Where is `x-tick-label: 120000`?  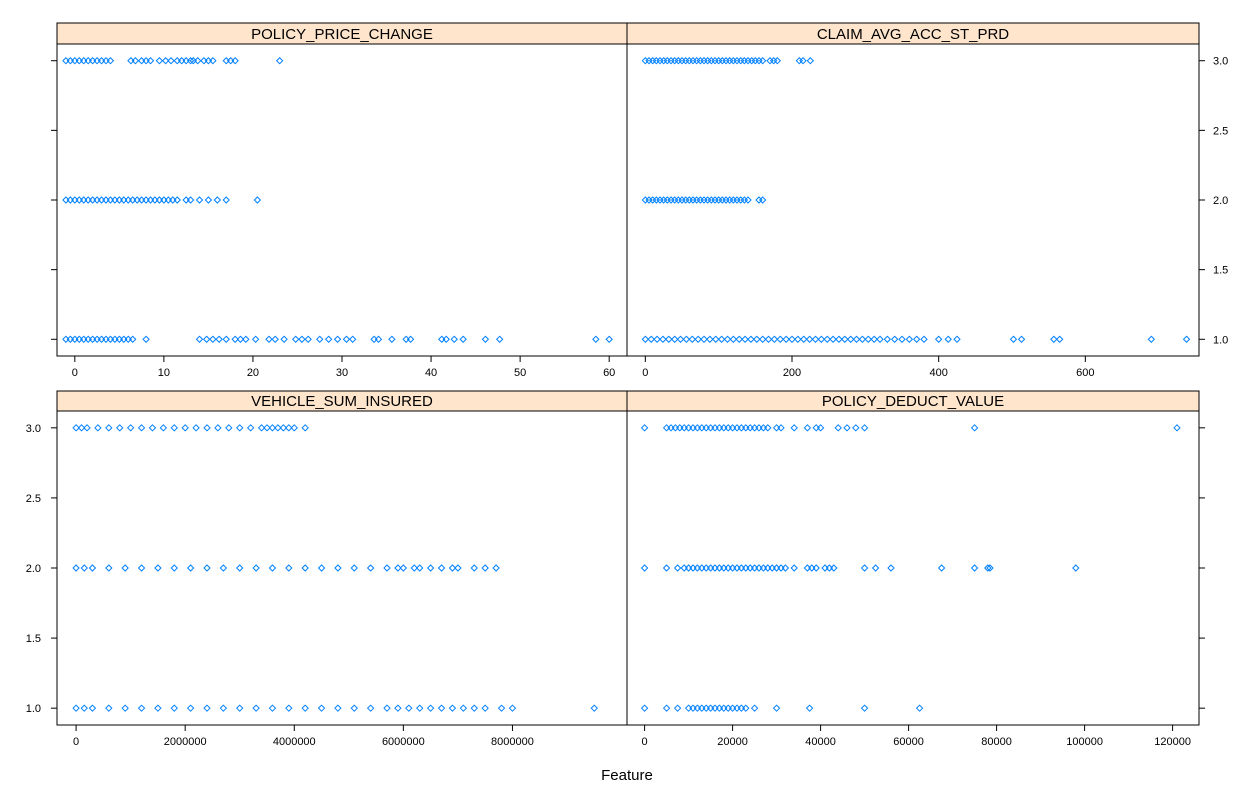
x-tick-label: 120000 is located at coordinates (1172, 742).